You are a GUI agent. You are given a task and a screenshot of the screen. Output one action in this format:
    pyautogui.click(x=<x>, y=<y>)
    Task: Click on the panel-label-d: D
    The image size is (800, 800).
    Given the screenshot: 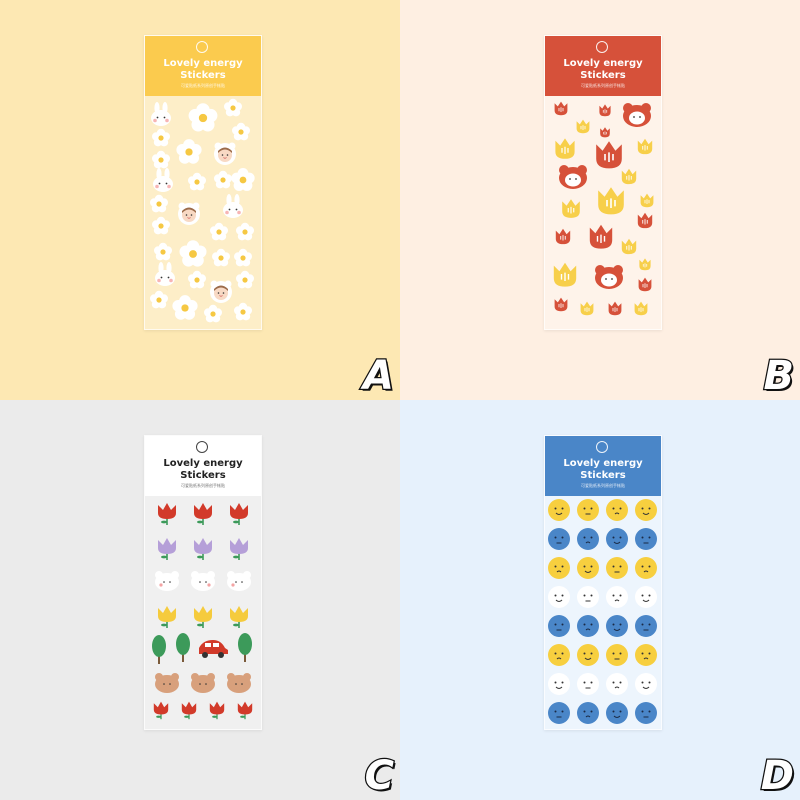 What is the action you would take?
    pyautogui.click(x=778, y=776)
    